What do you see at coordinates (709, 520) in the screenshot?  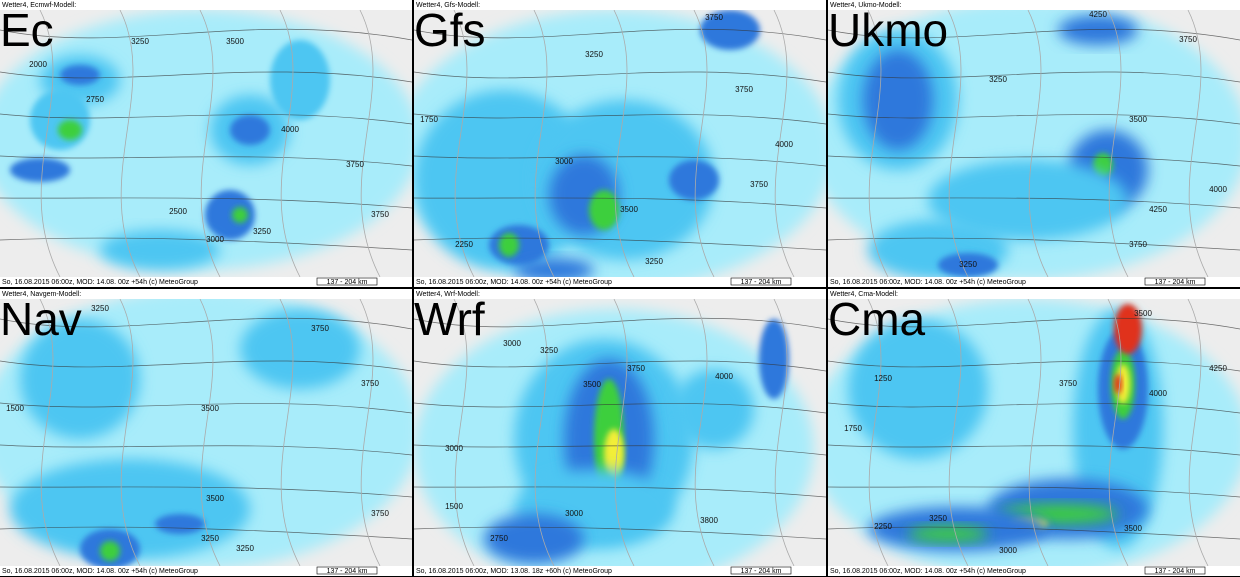 I see `contour-label: 3800` at bounding box center [709, 520].